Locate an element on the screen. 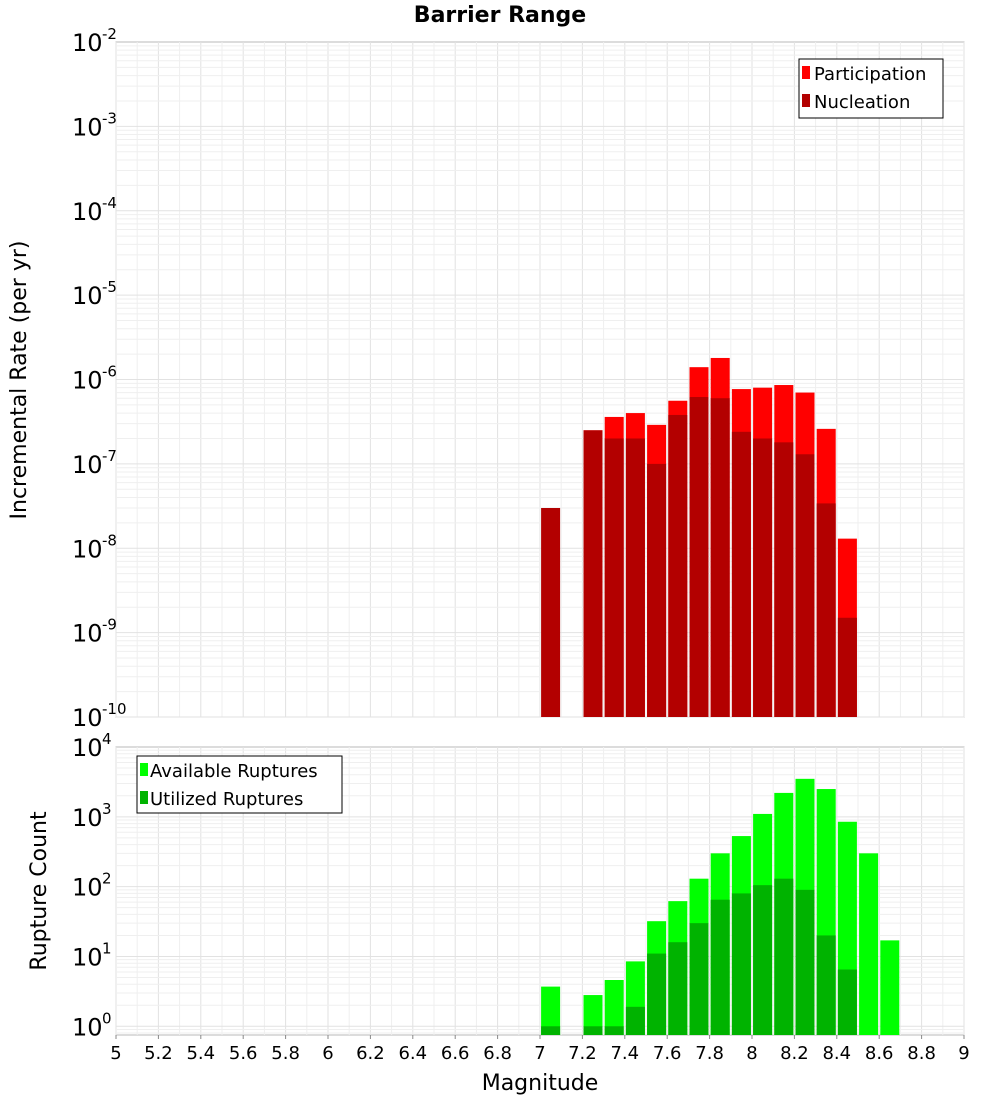 The image size is (1000, 1100). y-tick-exponent: -10 is located at coordinates (114, 709).